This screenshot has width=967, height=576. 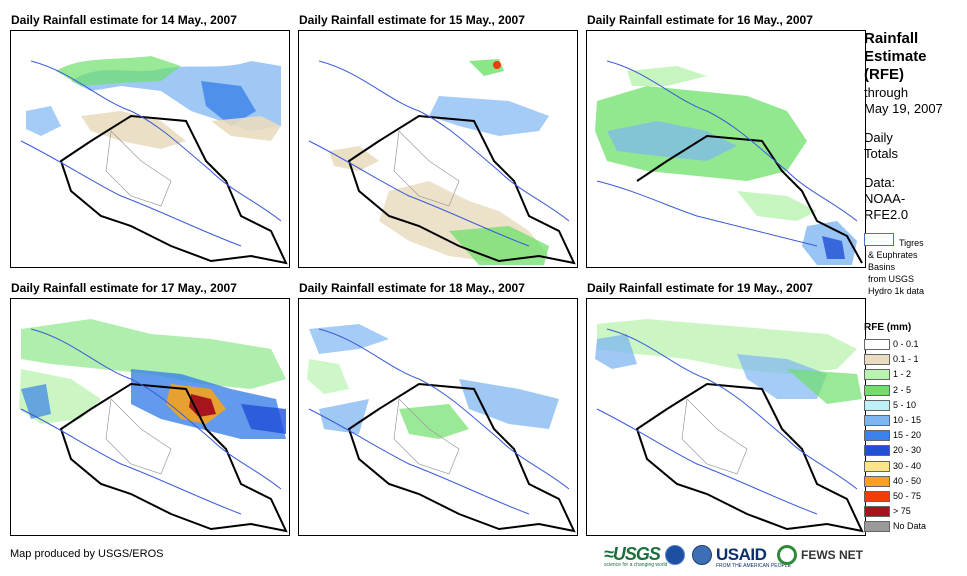 I want to click on usaid-tagline: FROM THE AMERICAN PEOPLE, so click(x=753, y=566).